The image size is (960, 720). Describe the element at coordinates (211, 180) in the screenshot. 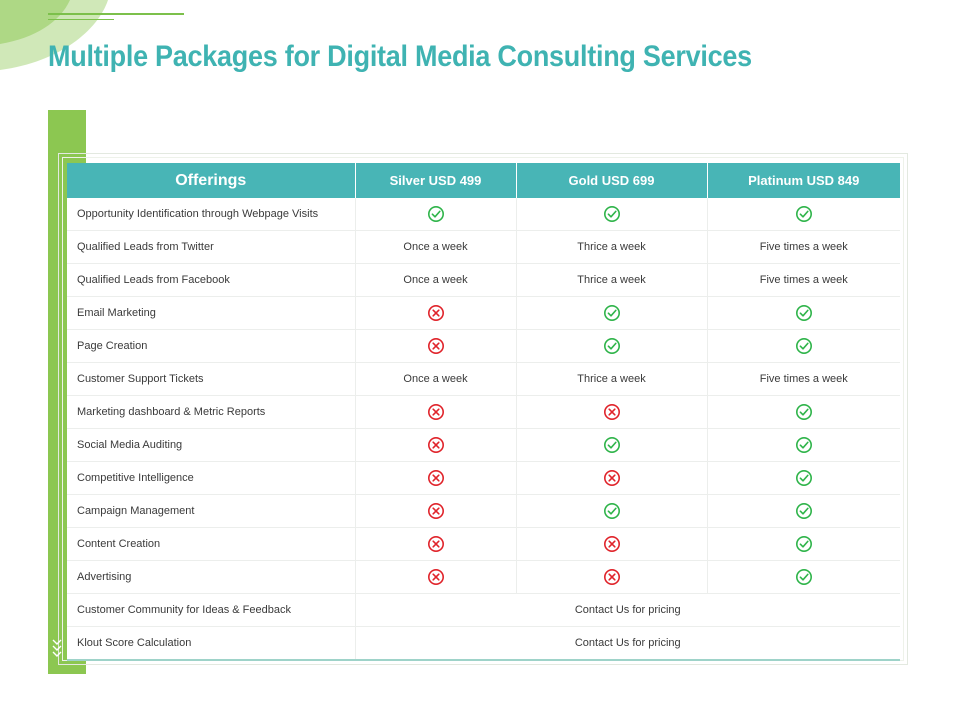

I see `header-offerings: Offerings` at that location.